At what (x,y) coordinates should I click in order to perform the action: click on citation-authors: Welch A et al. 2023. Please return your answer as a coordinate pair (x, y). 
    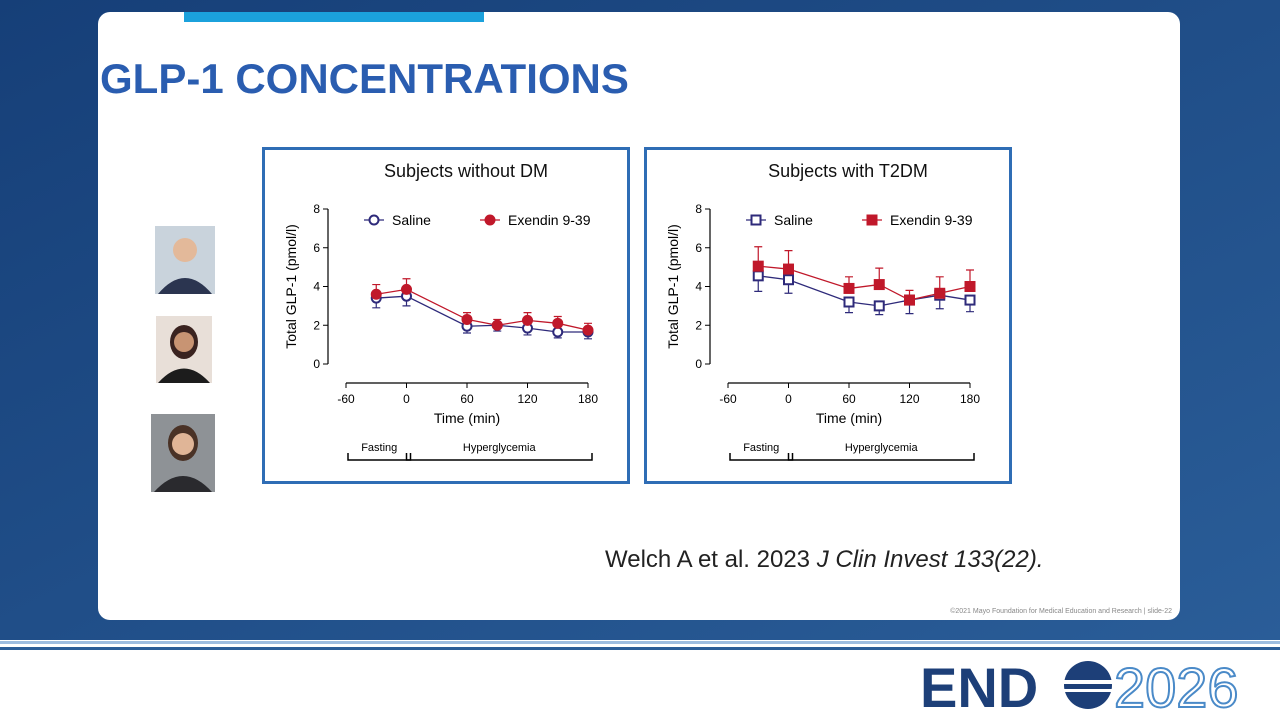
    Looking at the image, I should click on (707, 559).